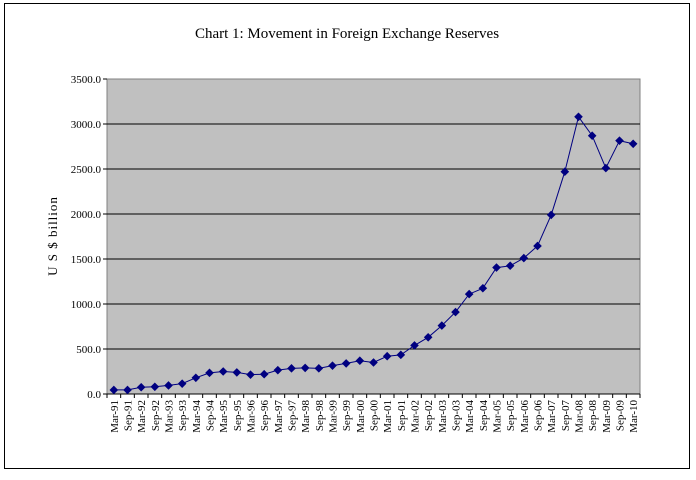 This screenshot has height=480, width=696. What do you see at coordinates (552, 416) in the screenshot?
I see `x-tick-label: Mar-07` at bounding box center [552, 416].